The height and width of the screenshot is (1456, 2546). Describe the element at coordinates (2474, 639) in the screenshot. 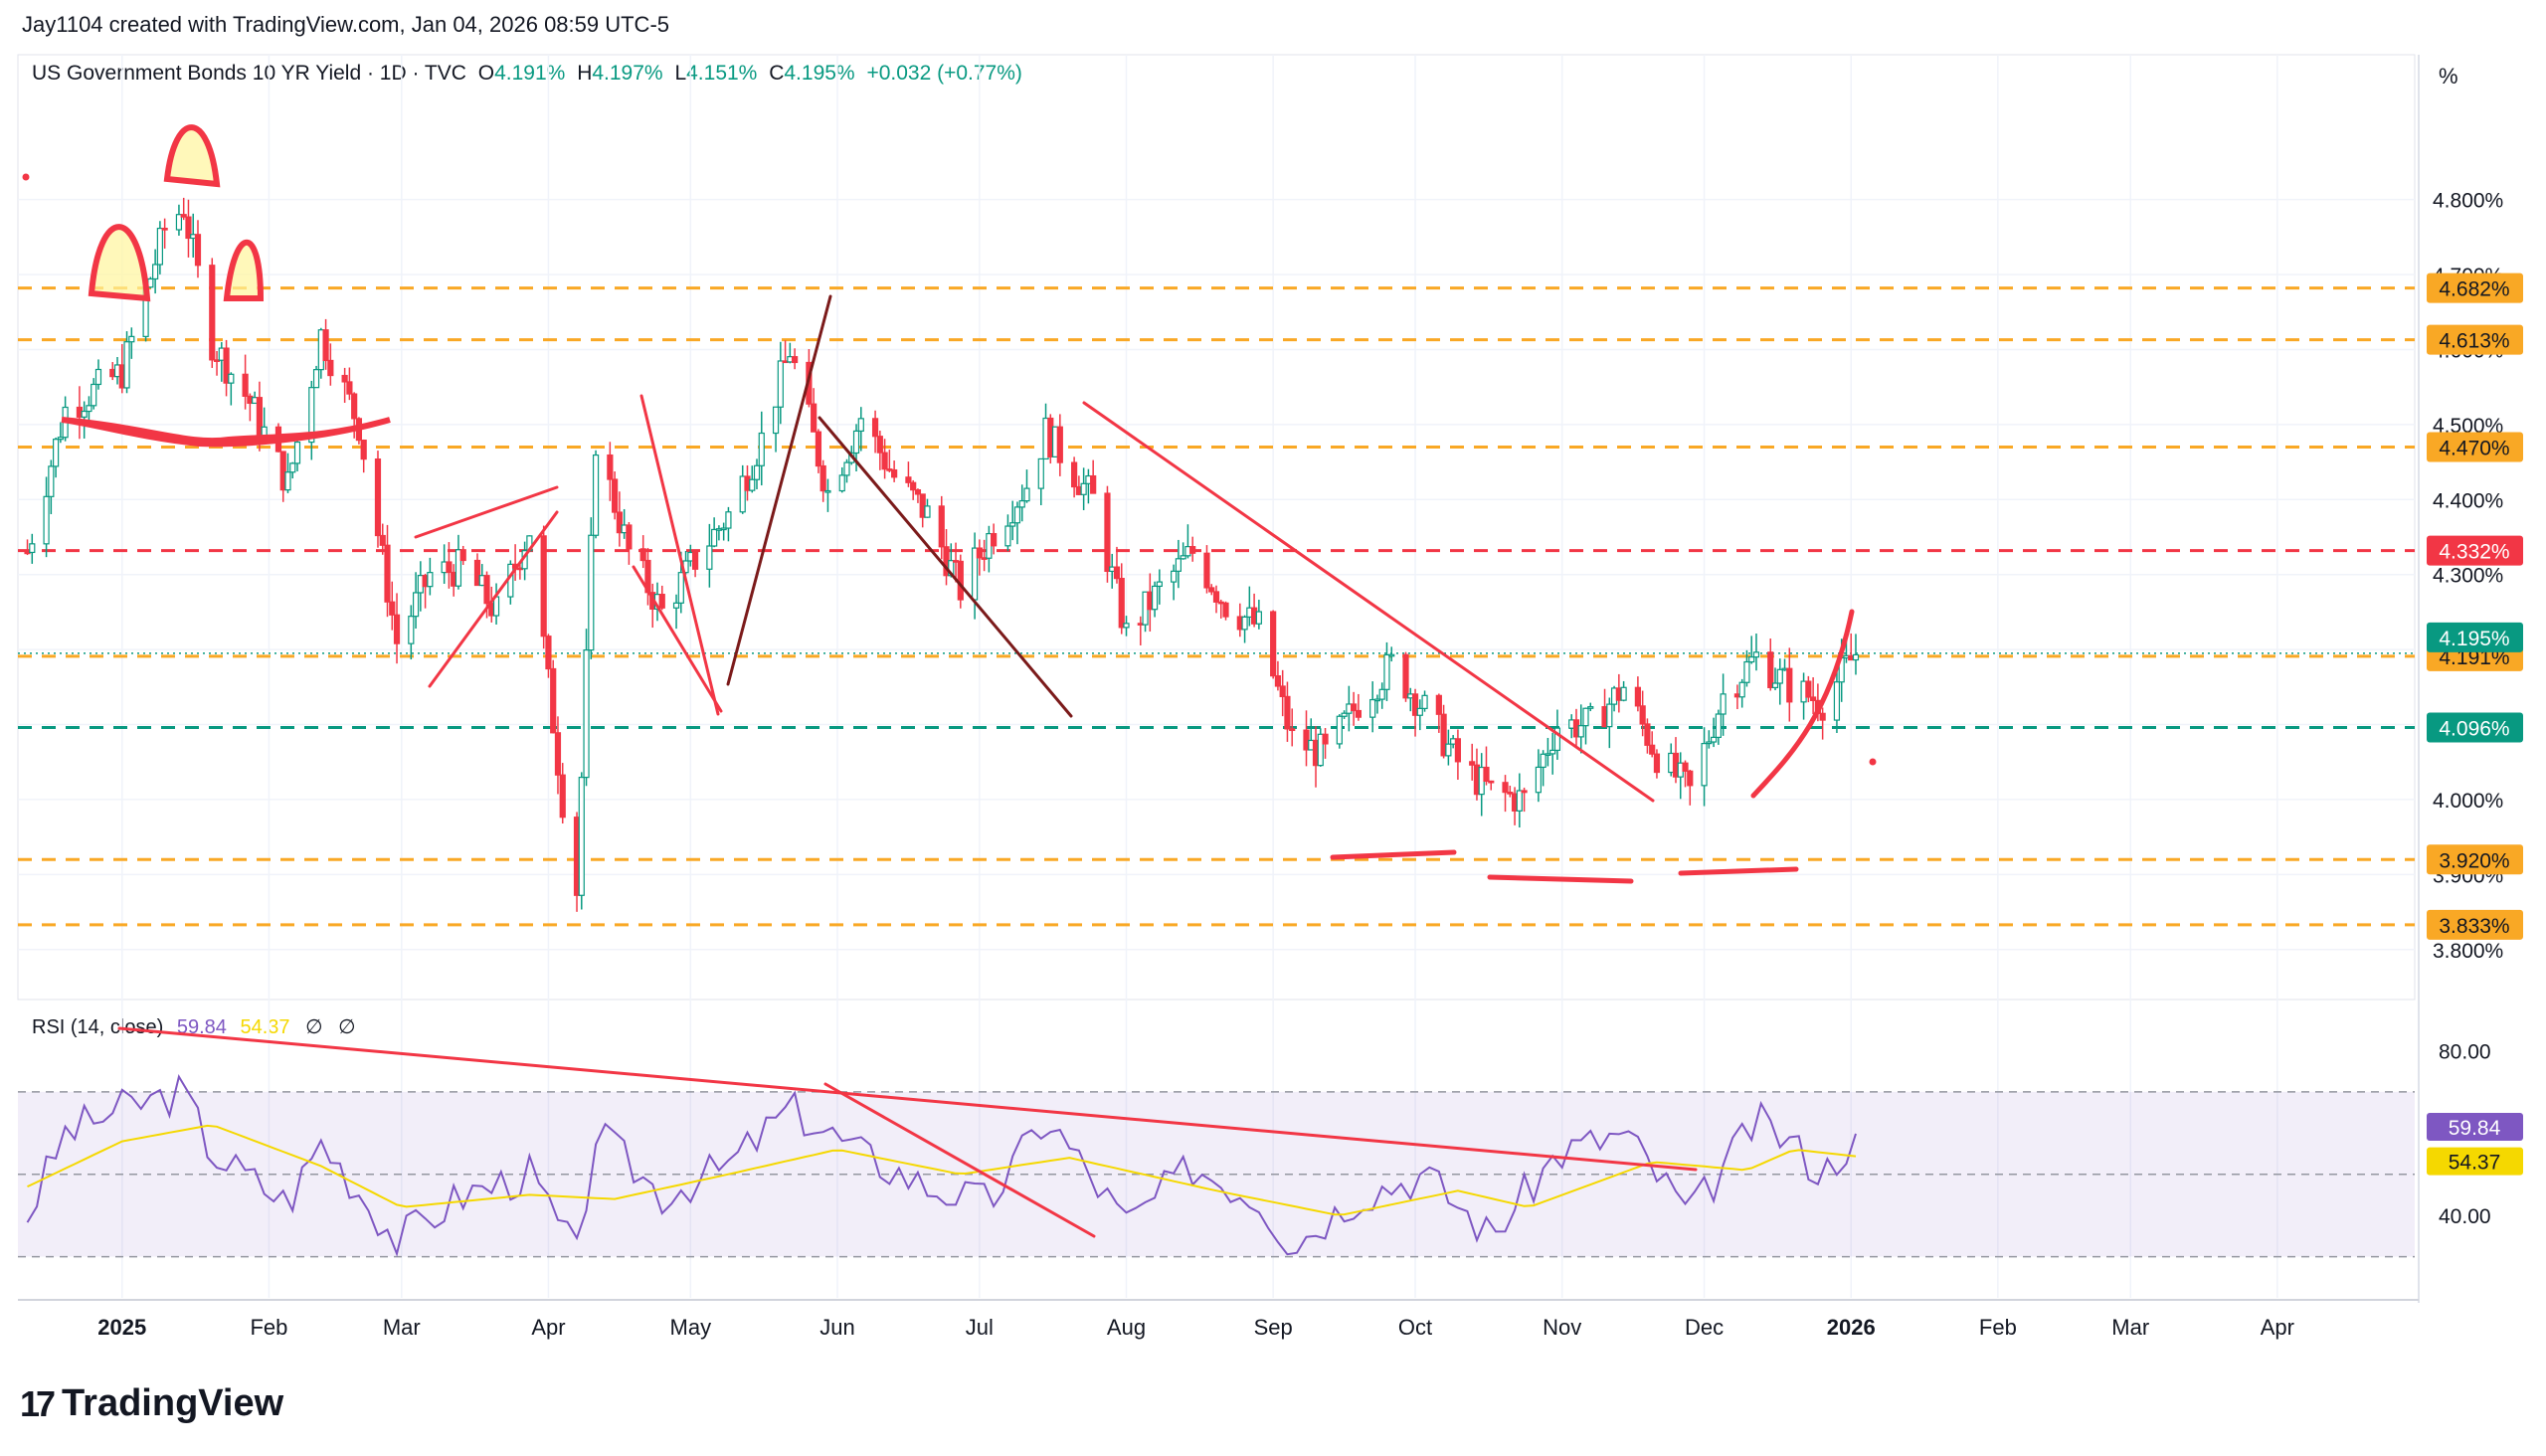

I see `last-price-label: 4.195%` at that location.